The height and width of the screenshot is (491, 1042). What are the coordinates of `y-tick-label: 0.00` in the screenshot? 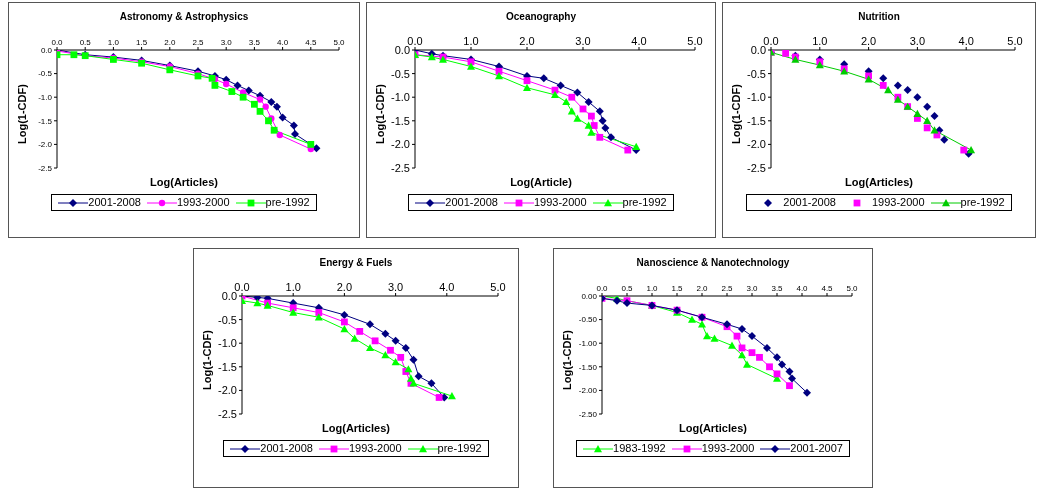 It's located at (589, 296).